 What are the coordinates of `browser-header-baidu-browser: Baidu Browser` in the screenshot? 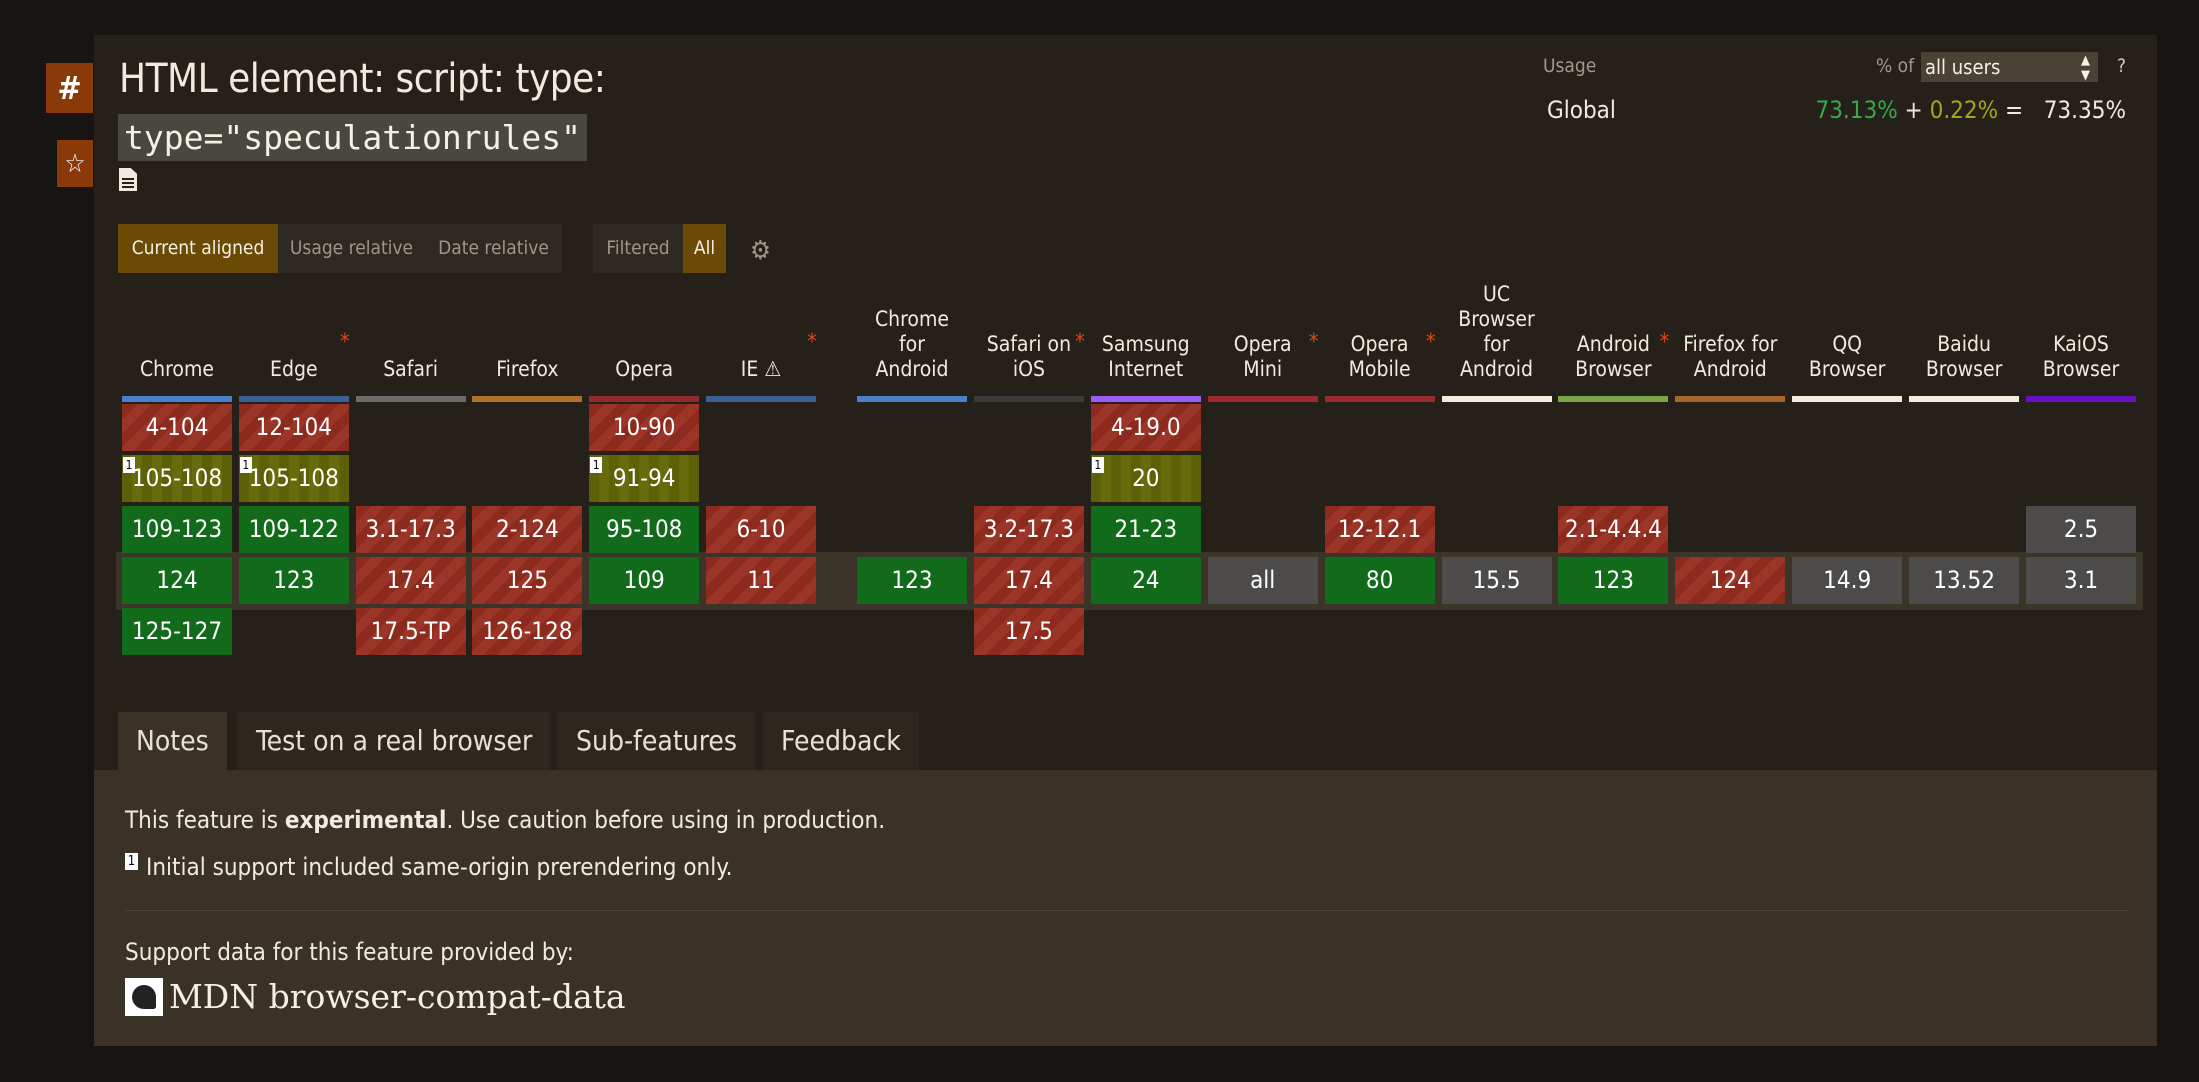 It's located at (1964, 312).